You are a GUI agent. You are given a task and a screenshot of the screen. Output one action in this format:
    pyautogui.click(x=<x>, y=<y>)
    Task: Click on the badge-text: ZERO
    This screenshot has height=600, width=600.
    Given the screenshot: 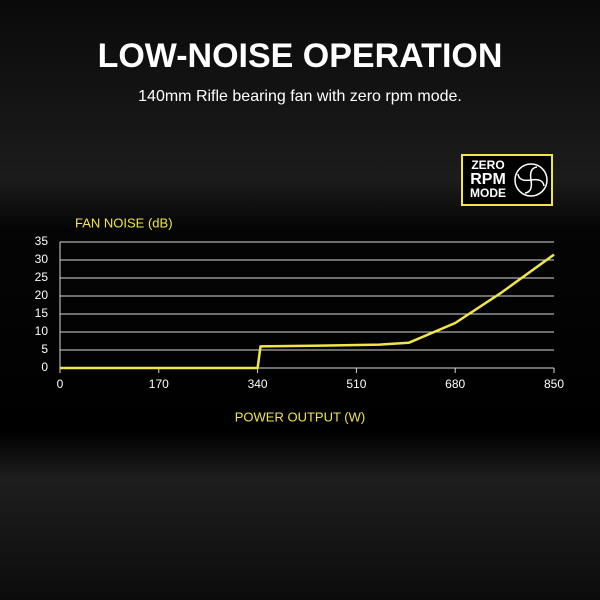 What is the action you would take?
    pyautogui.click(x=487, y=165)
    